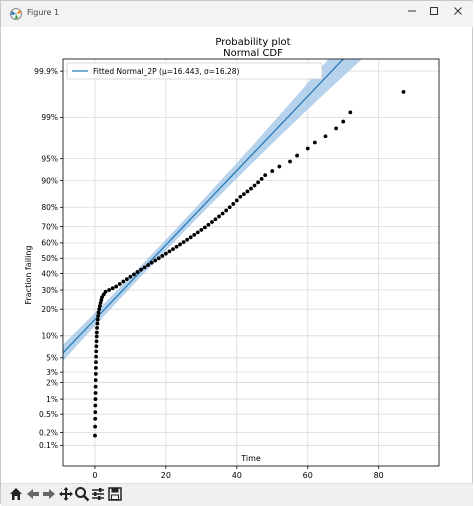 This screenshot has width=474, height=506. What do you see at coordinates (49, 494) in the screenshot?
I see `forward-arrow-icon` at bounding box center [49, 494].